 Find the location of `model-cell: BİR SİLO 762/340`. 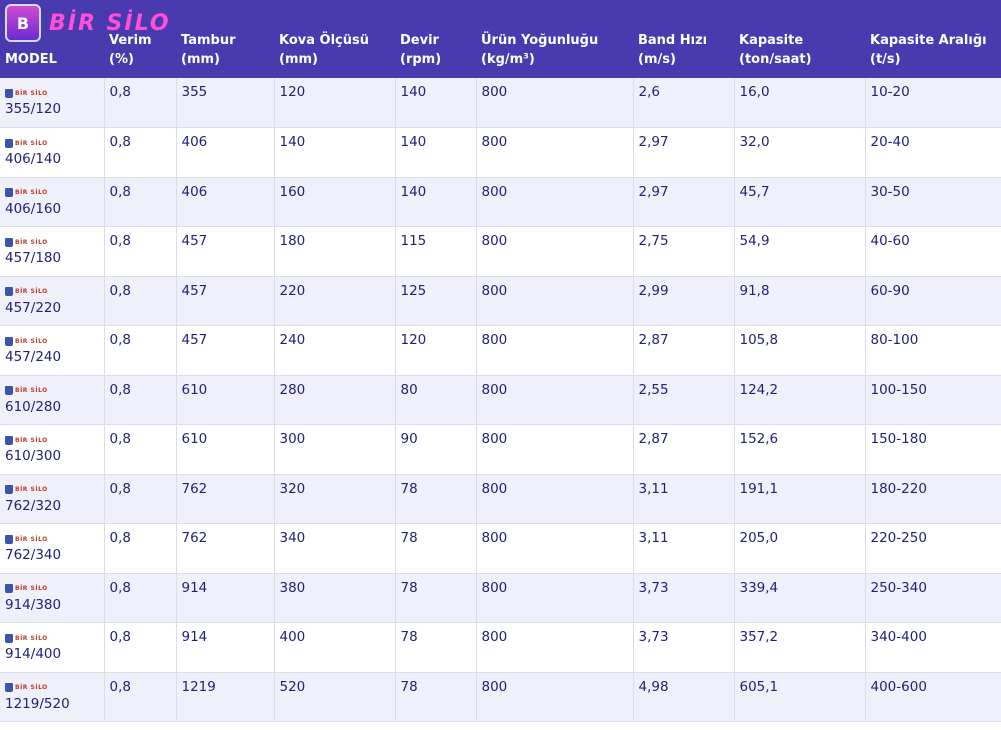

model-cell: BİR SİLO 762/340 is located at coordinates (52, 548).